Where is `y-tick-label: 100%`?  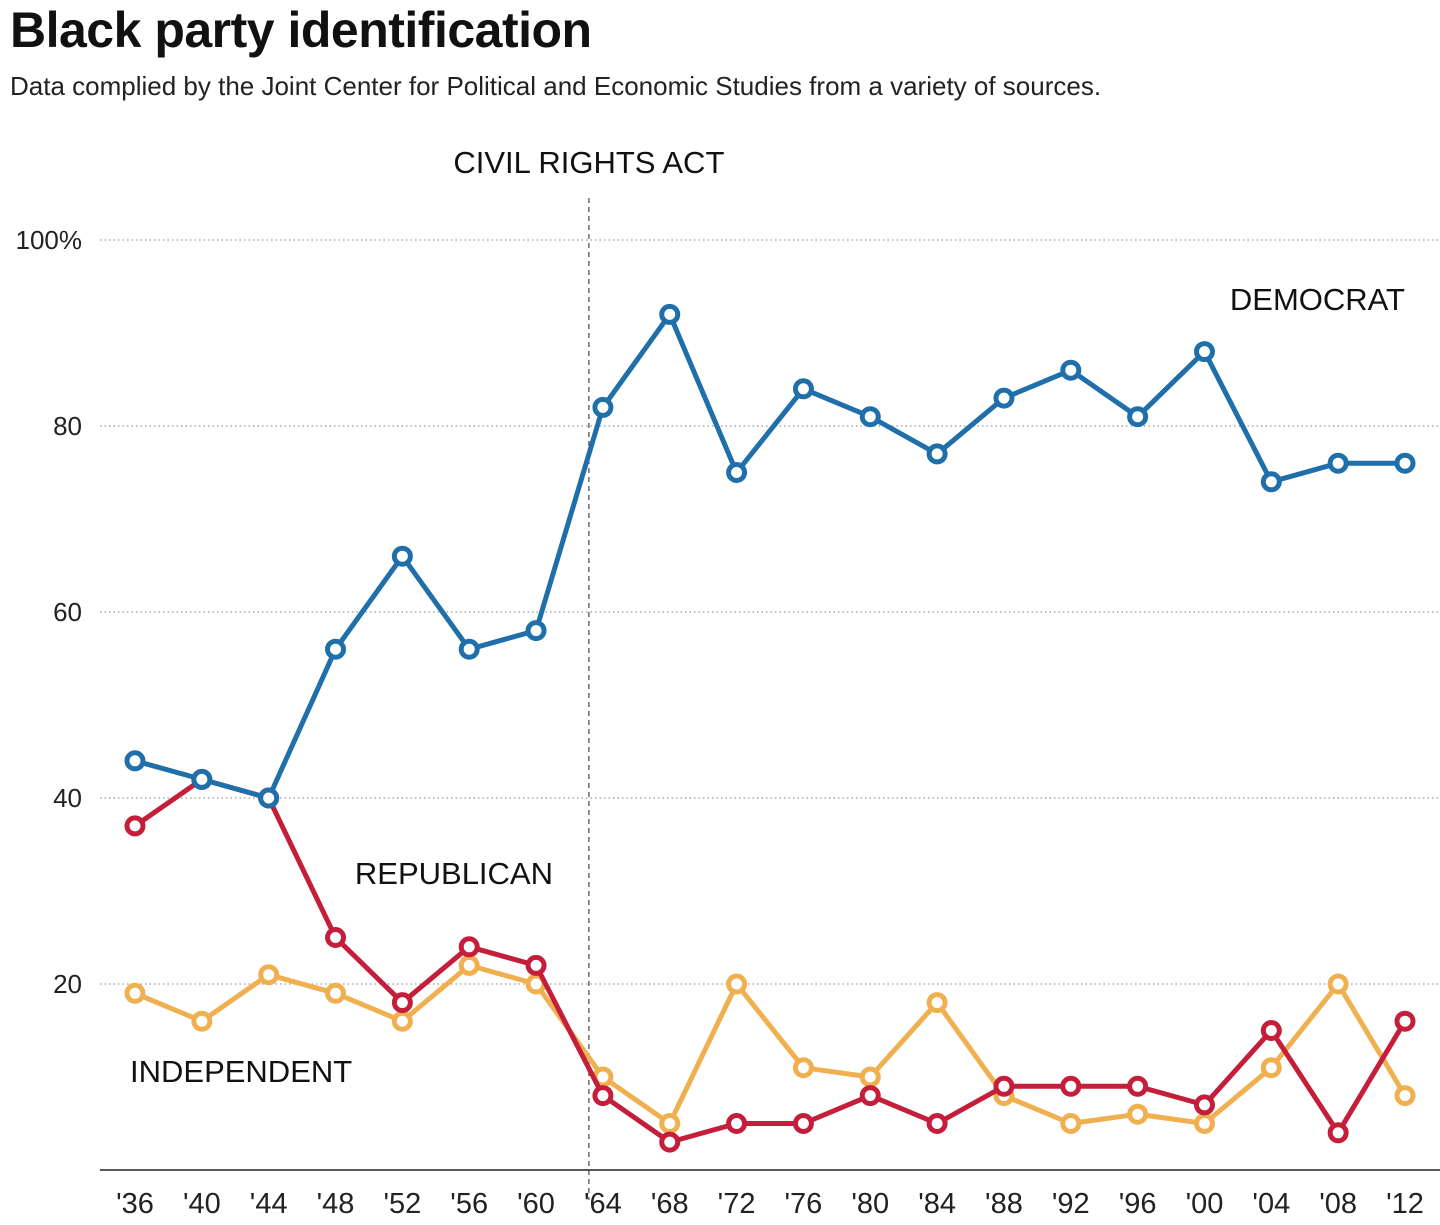 y-tick-label: 100% is located at coordinates (49, 240).